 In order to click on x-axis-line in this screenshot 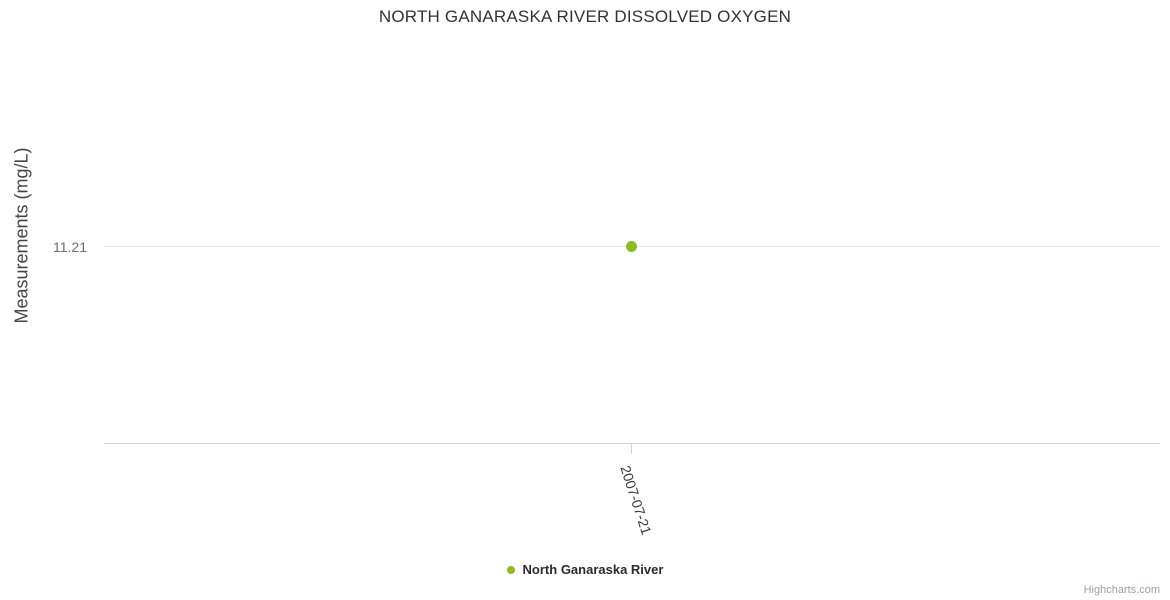, I will do `click(632, 443)`.